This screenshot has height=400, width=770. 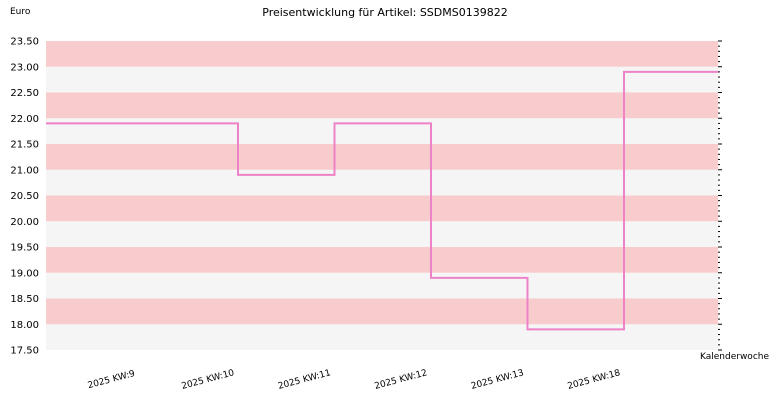 What do you see at coordinates (734, 357) in the screenshot?
I see `x-axis-label: Kalenderwoche` at bounding box center [734, 357].